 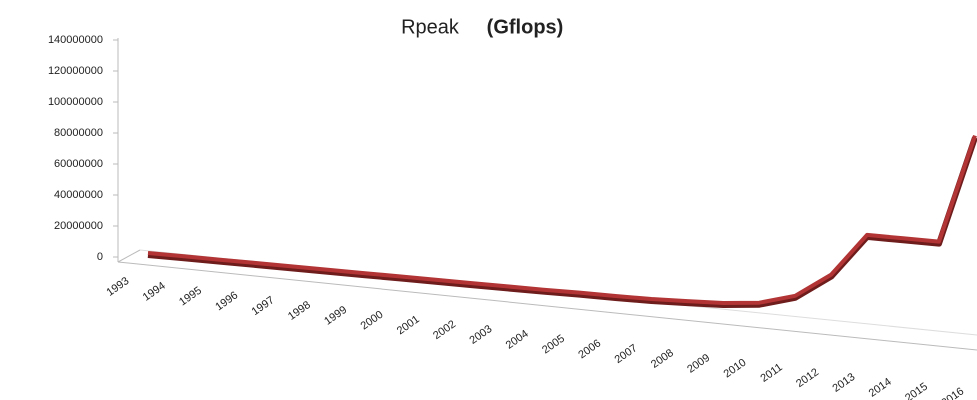 I want to click on x-tick-label: 2001, so click(x=408, y=325).